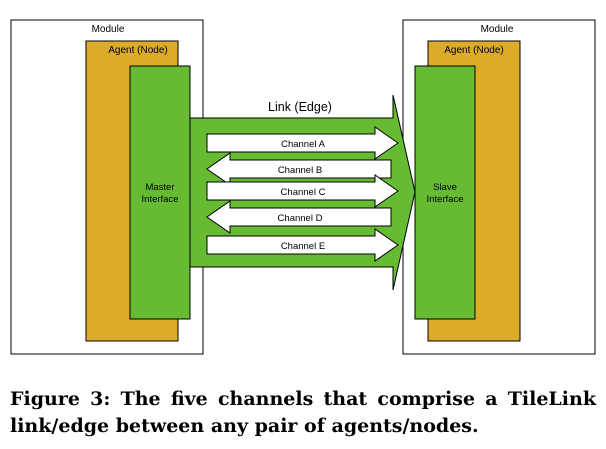 This screenshot has height=449, width=606. Describe the element at coordinates (60, 399) in the screenshot. I see `caption-prefix: Figure 3:` at that location.